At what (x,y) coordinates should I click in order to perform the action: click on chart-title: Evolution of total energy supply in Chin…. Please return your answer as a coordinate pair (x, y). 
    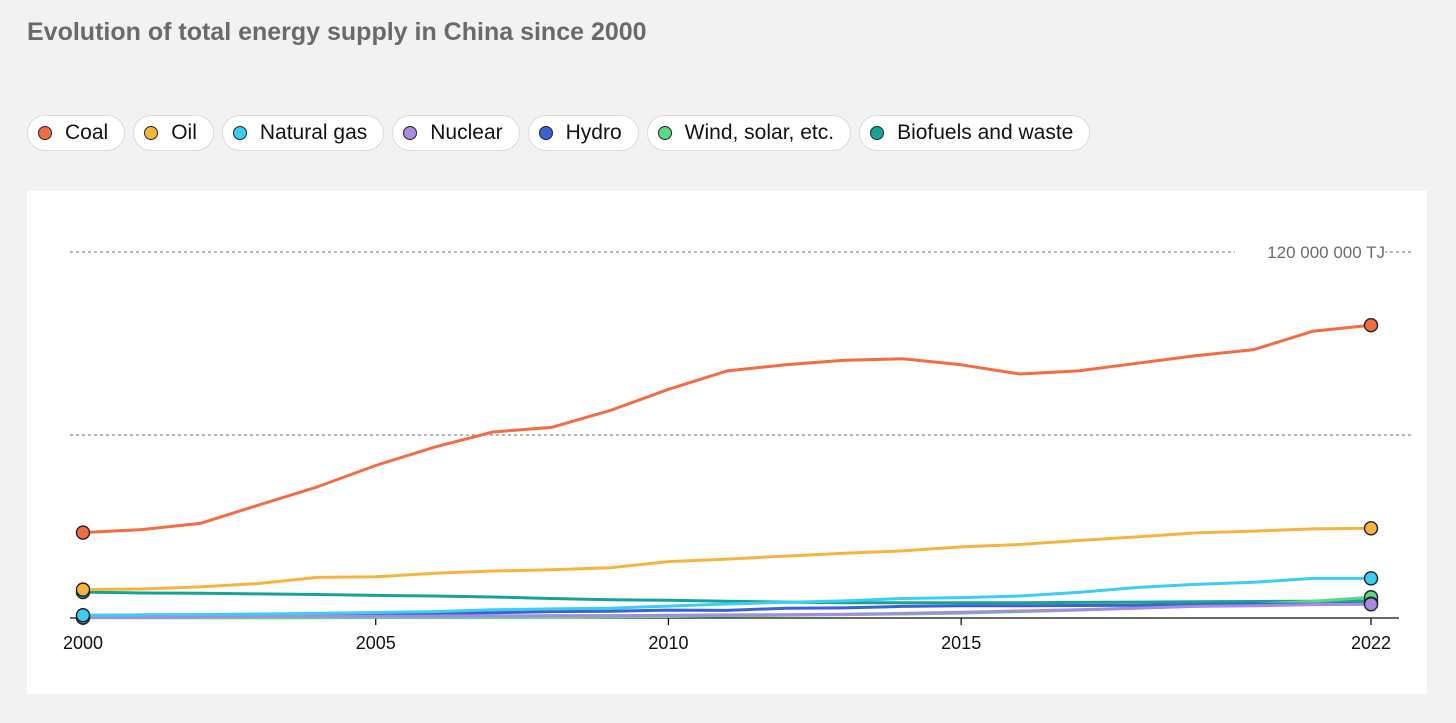
    Looking at the image, I should click on (337, 32).